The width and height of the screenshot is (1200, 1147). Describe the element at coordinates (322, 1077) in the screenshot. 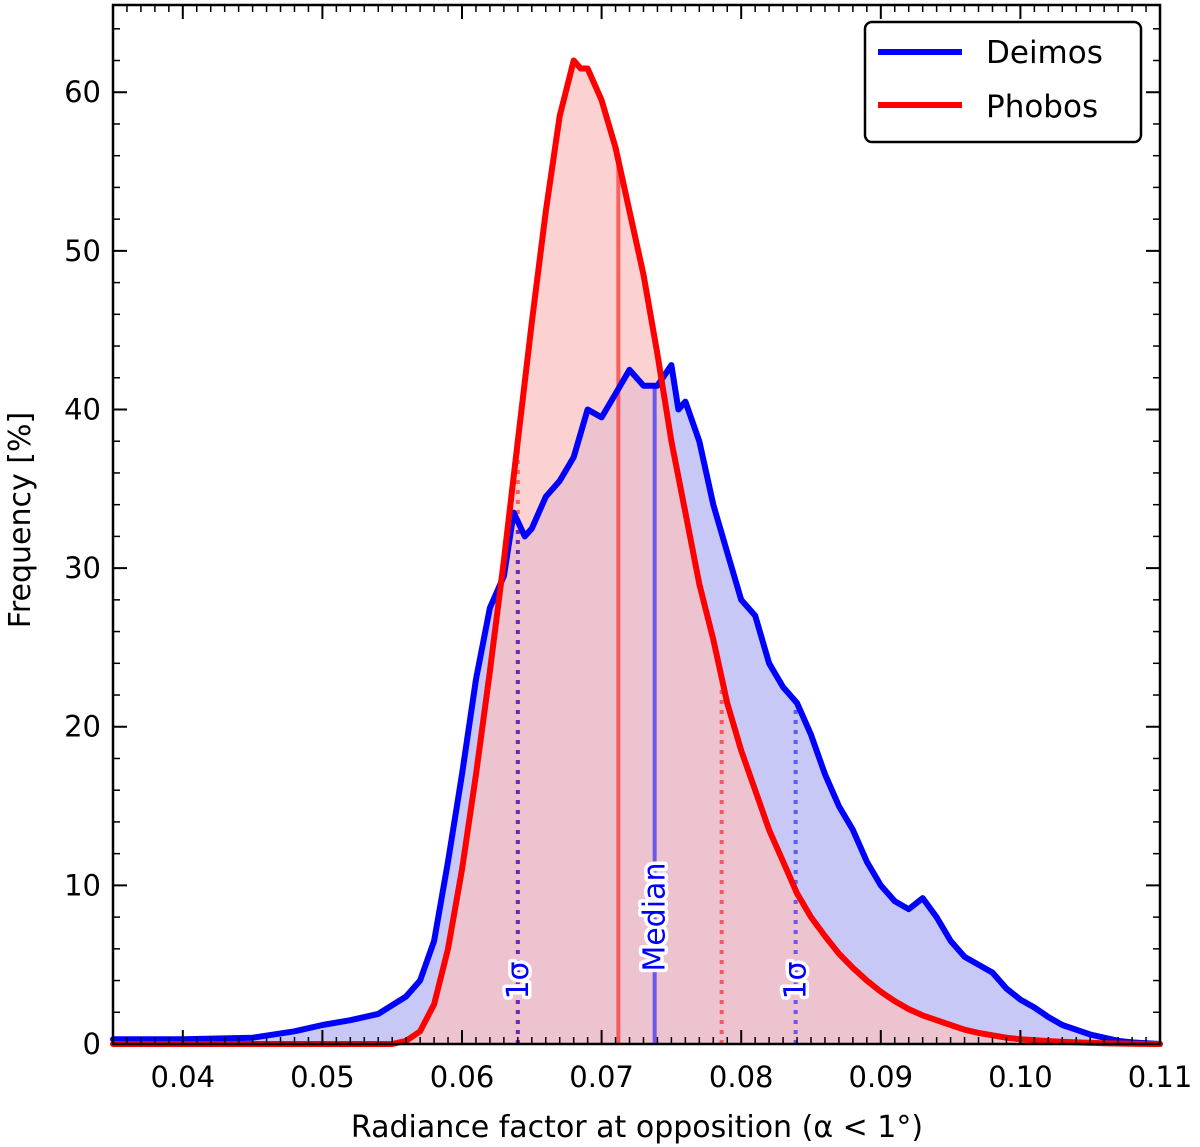

I see `x-tick-label: 0.05` at that location.